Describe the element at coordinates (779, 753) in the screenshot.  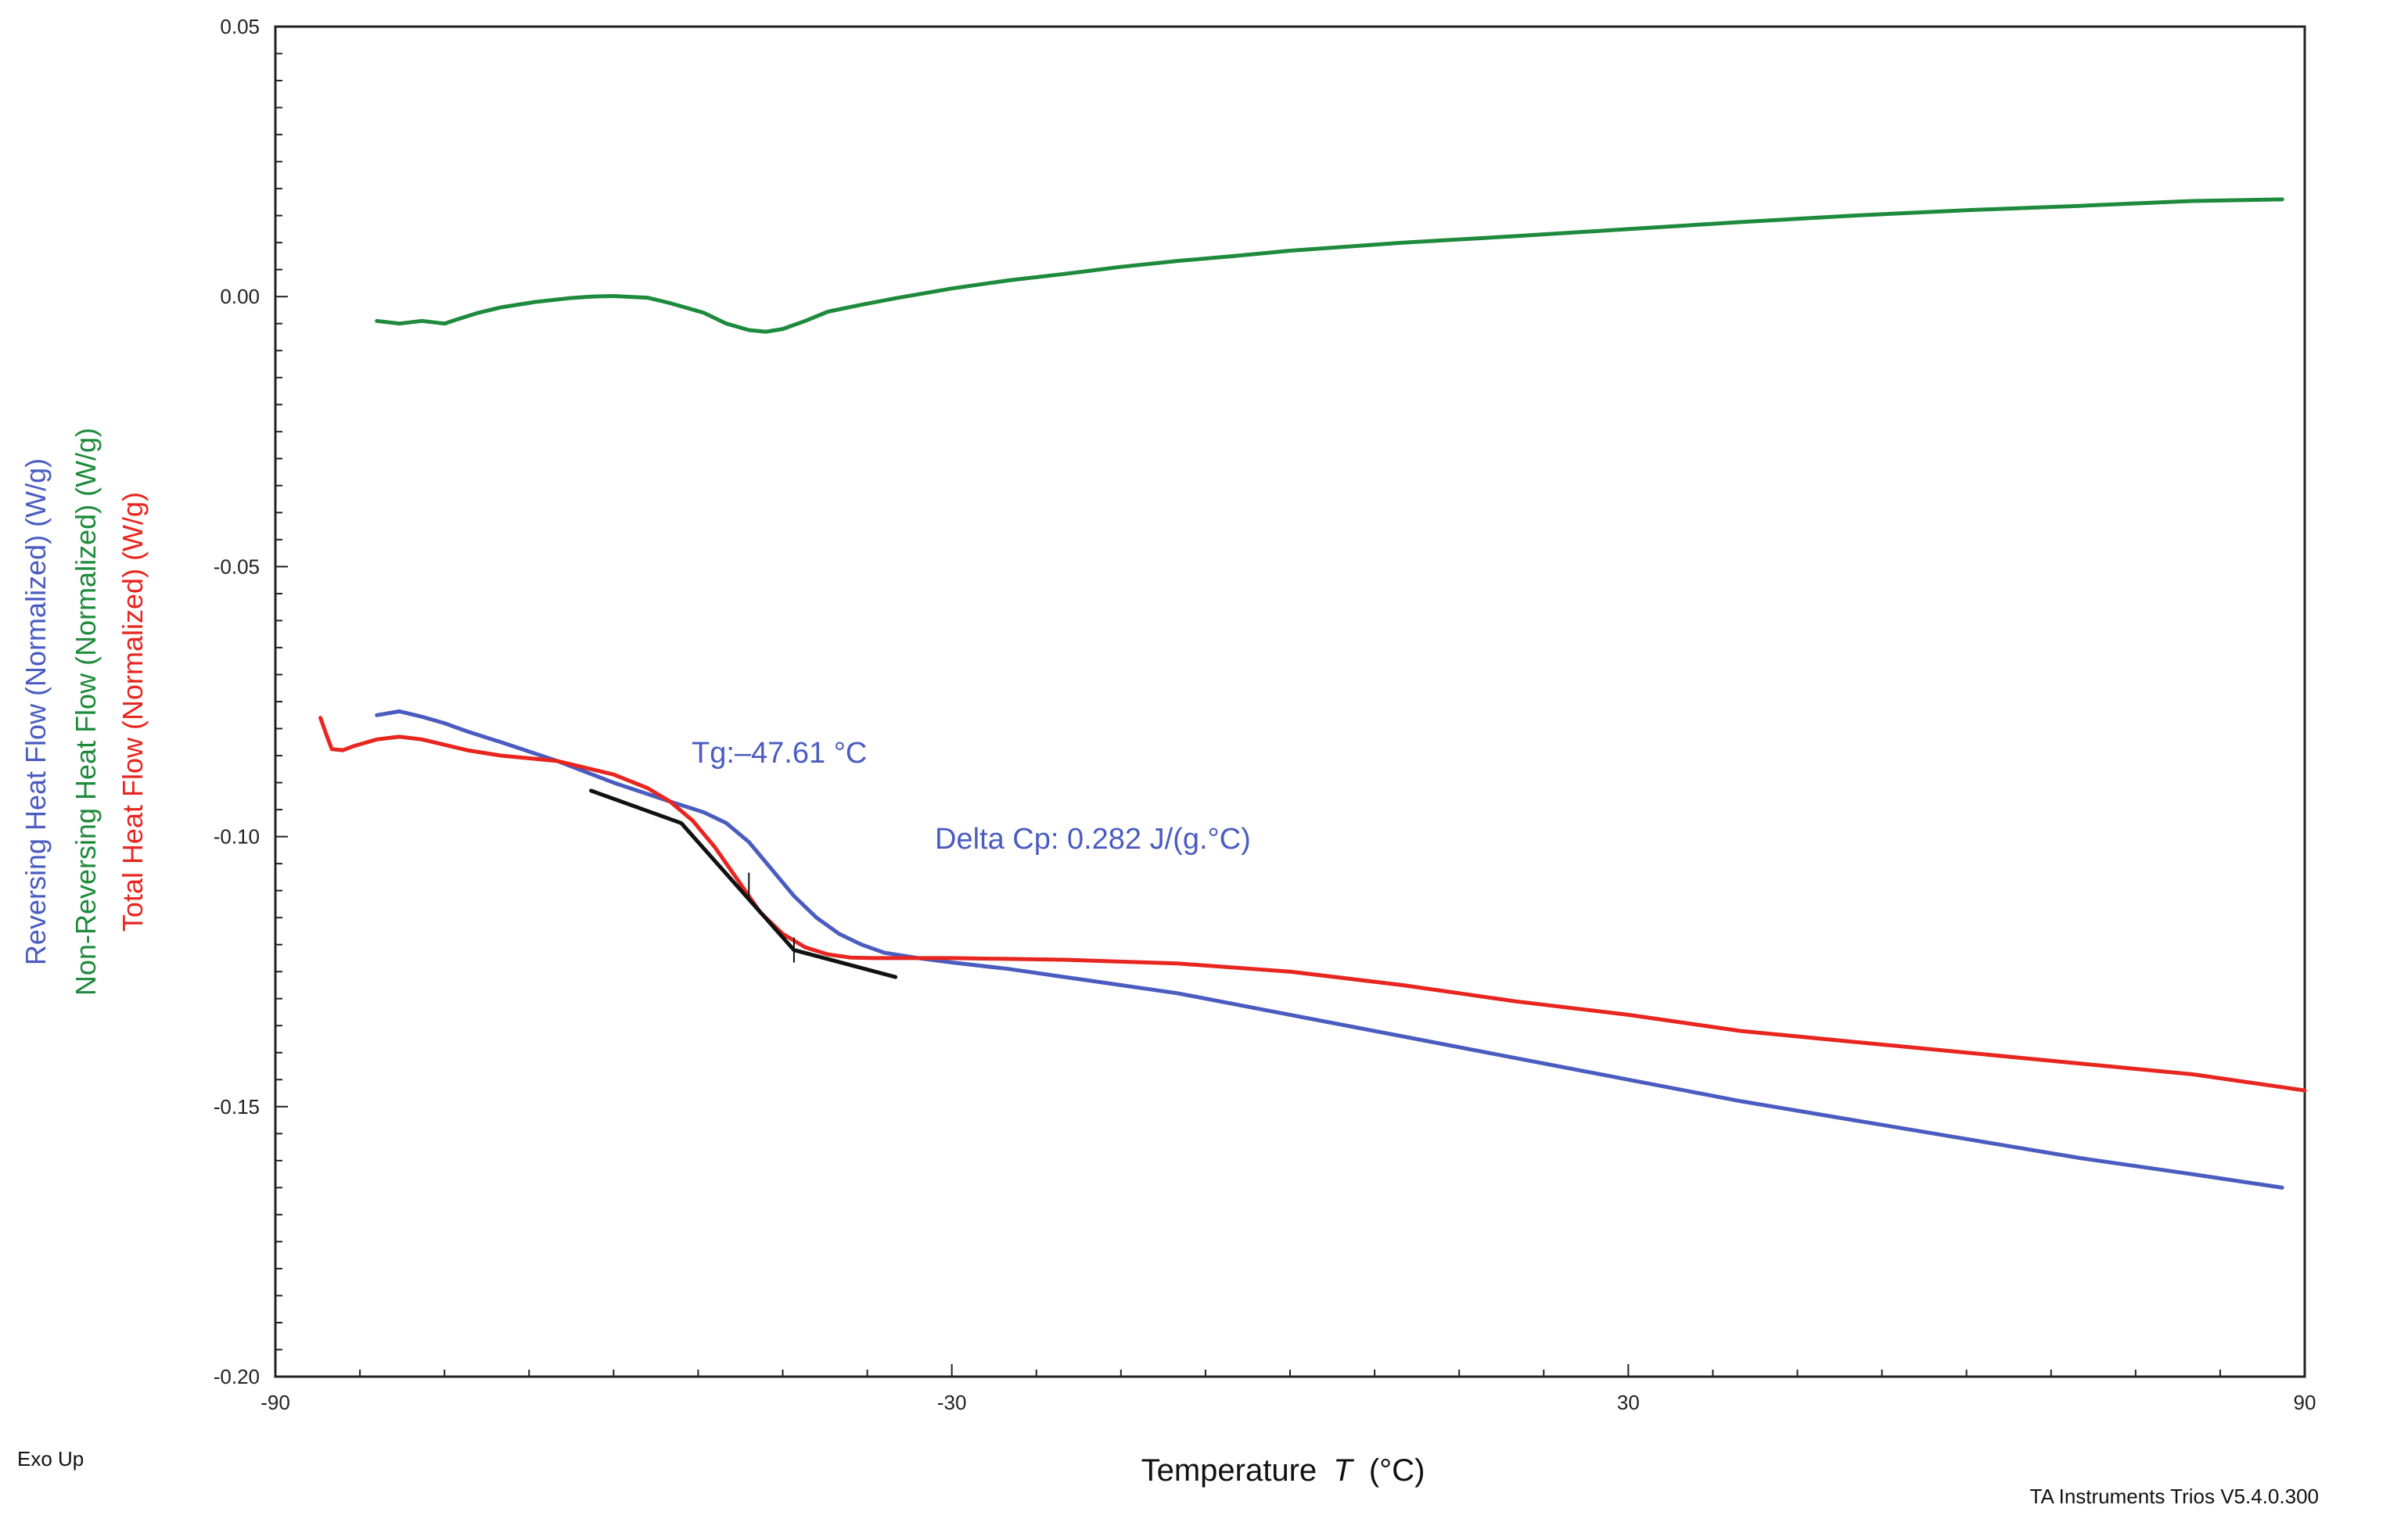
I see `tg-annotation: Tg:–47.61 °C` at that location.